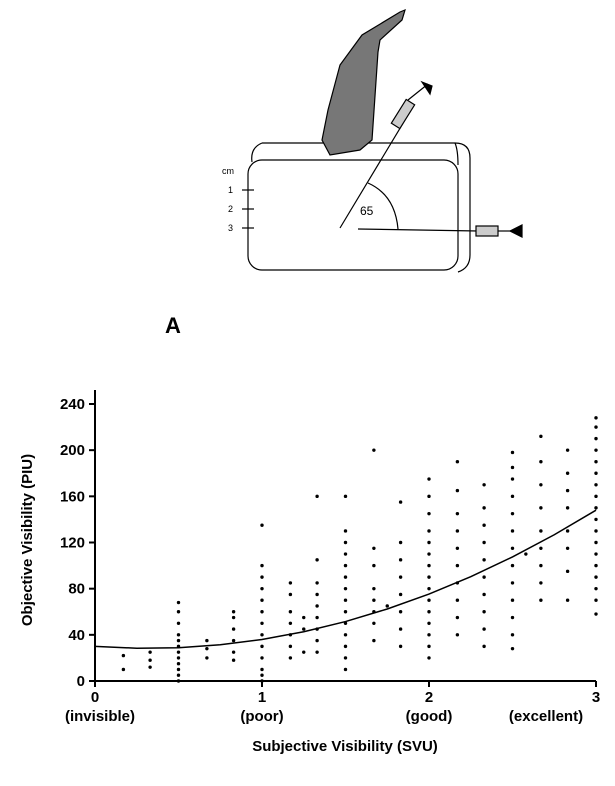 Image resolution: width=615 pixels, height=786 pixels. What do you see at coordinates (27, 540) in the screenshot?
I see `y-axis-title: Objective Visibility (PIU)` at bounding box center [27, 540].